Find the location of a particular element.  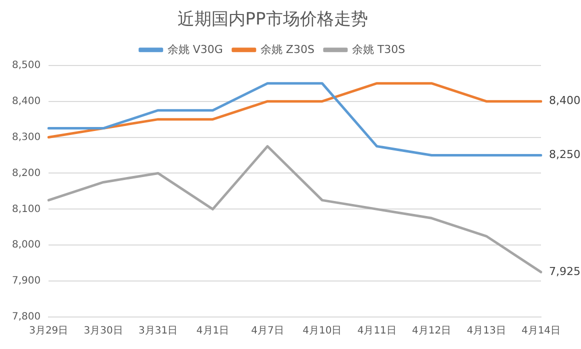

data-label: 7,925 is located at coordinates (564, 271).